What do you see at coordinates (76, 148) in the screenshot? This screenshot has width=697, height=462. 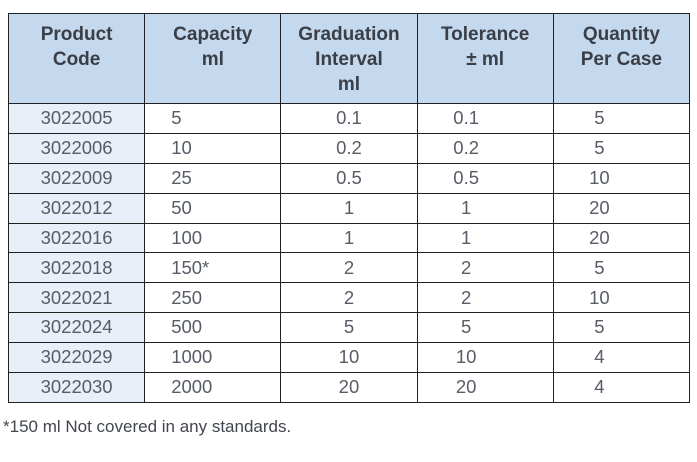 I see `cell-product_code: 3022006` at bounding box center [76, 148].